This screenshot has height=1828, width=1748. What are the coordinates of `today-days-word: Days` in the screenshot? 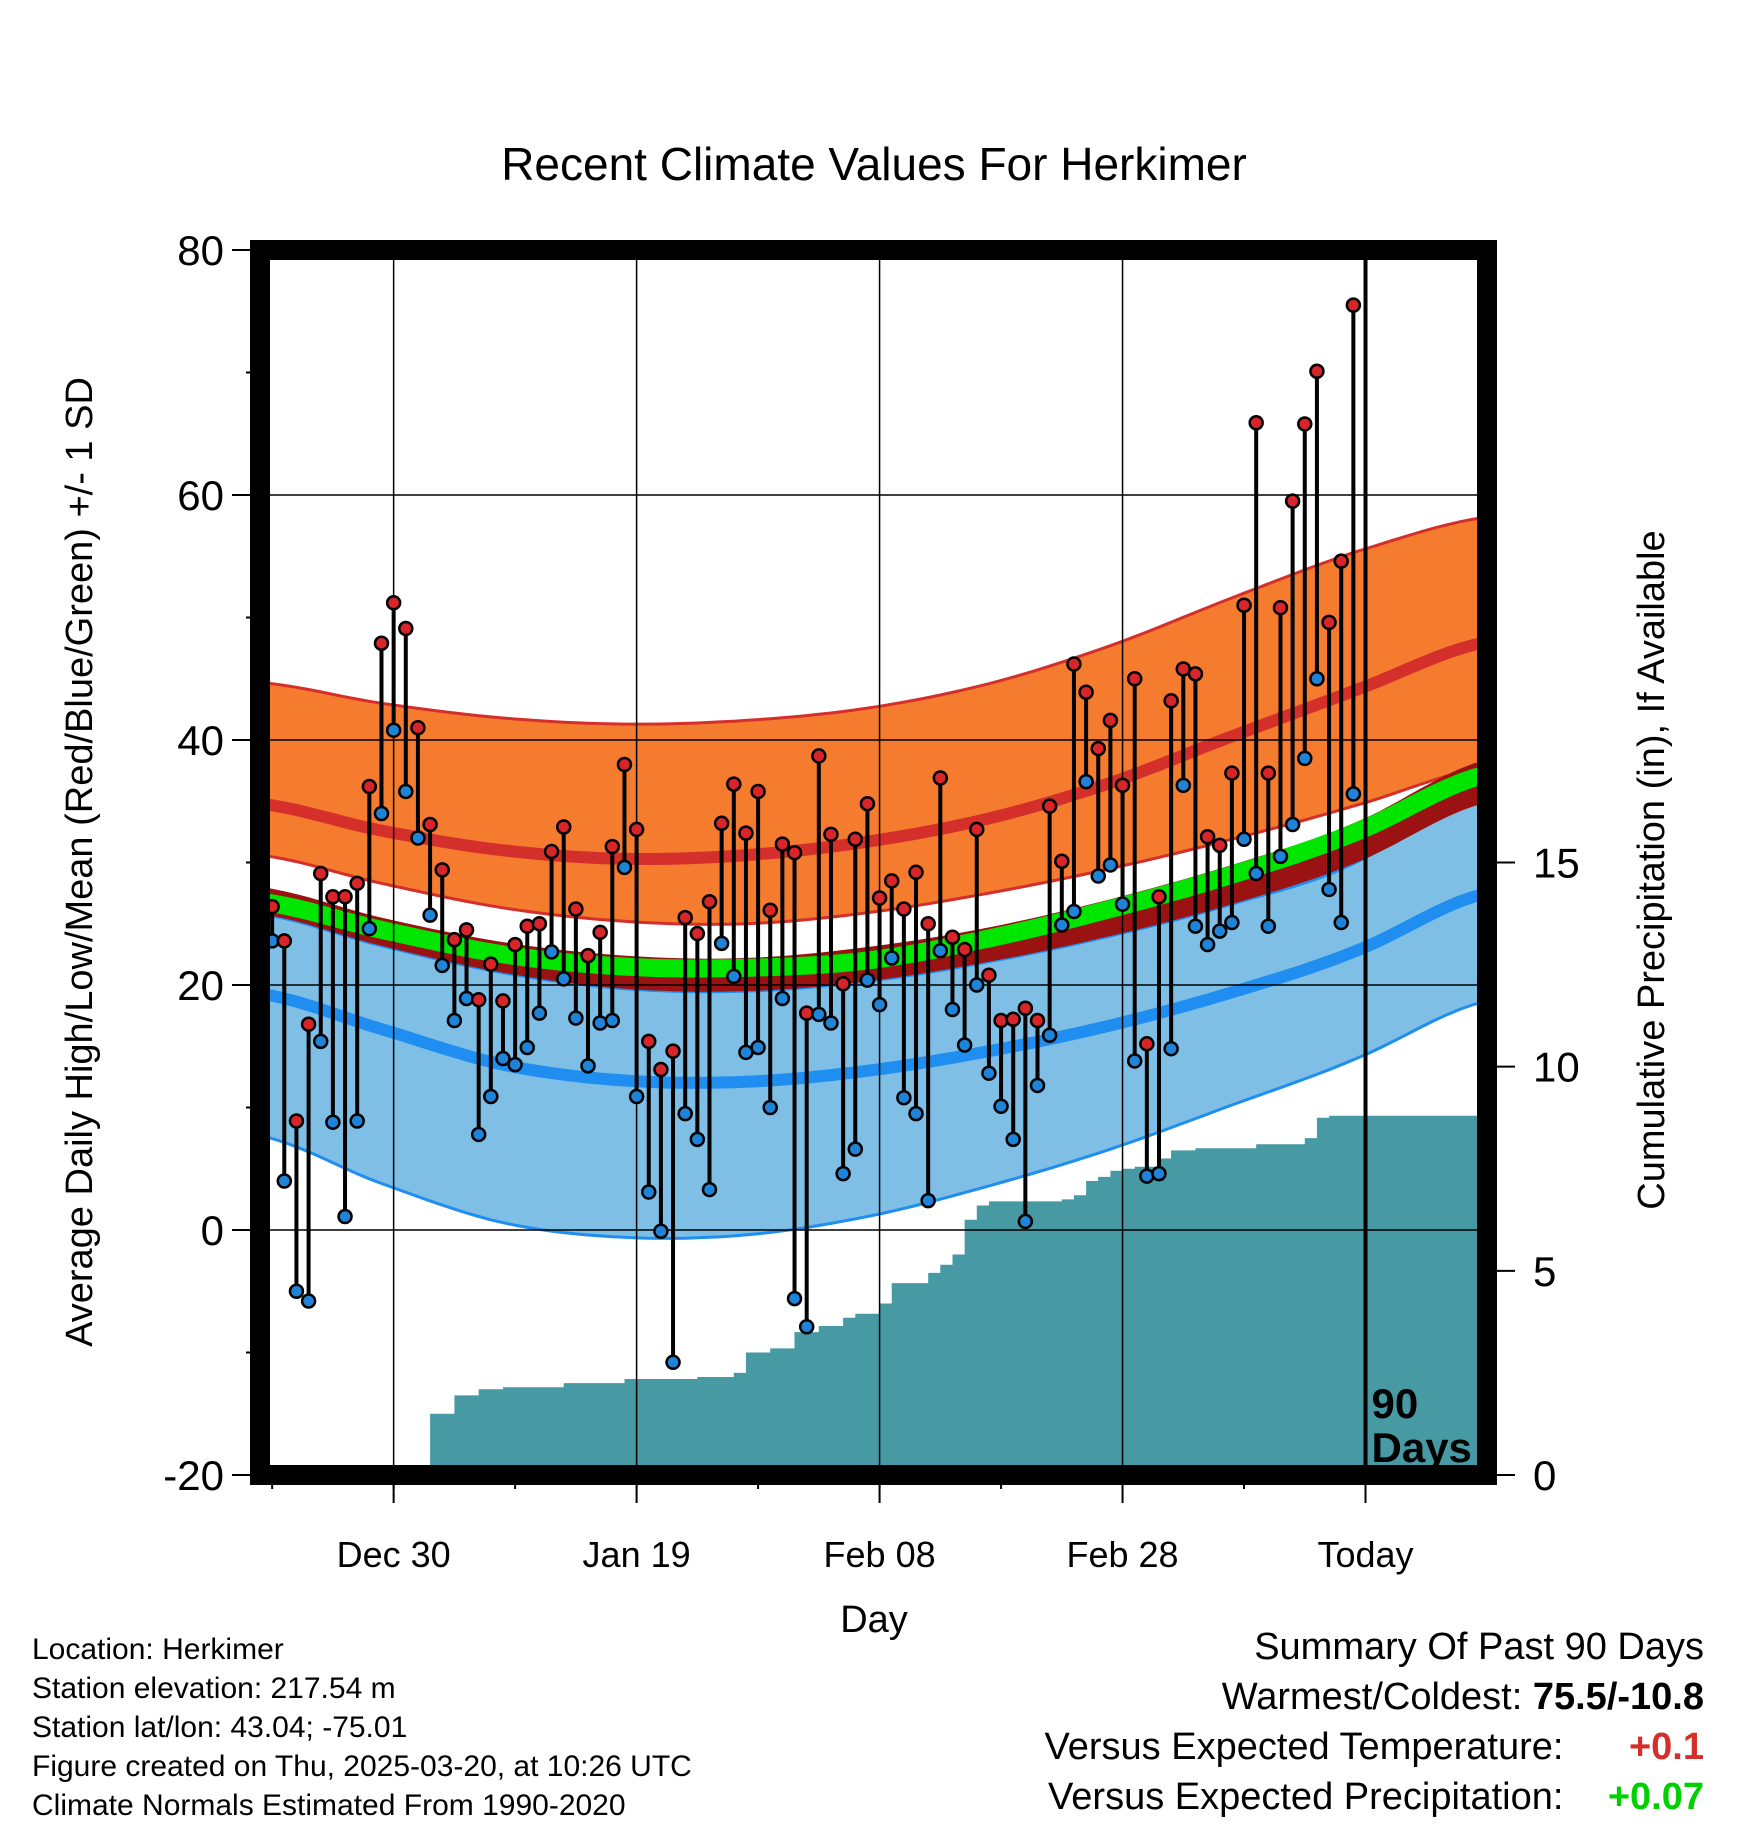 It's located at (1422, 1447).